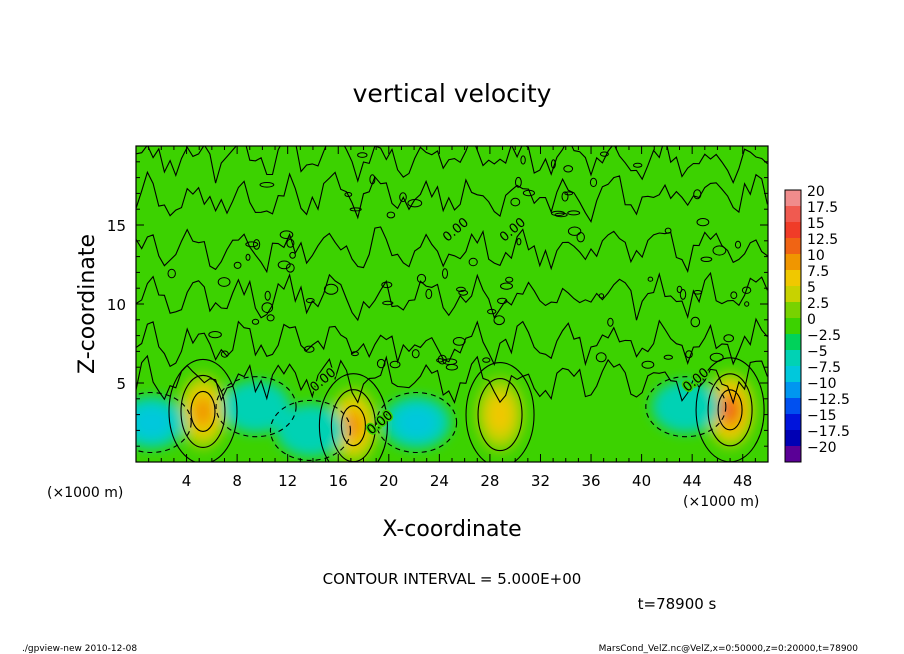  I want to click on x-tick-label: 12, so click(287, 481).